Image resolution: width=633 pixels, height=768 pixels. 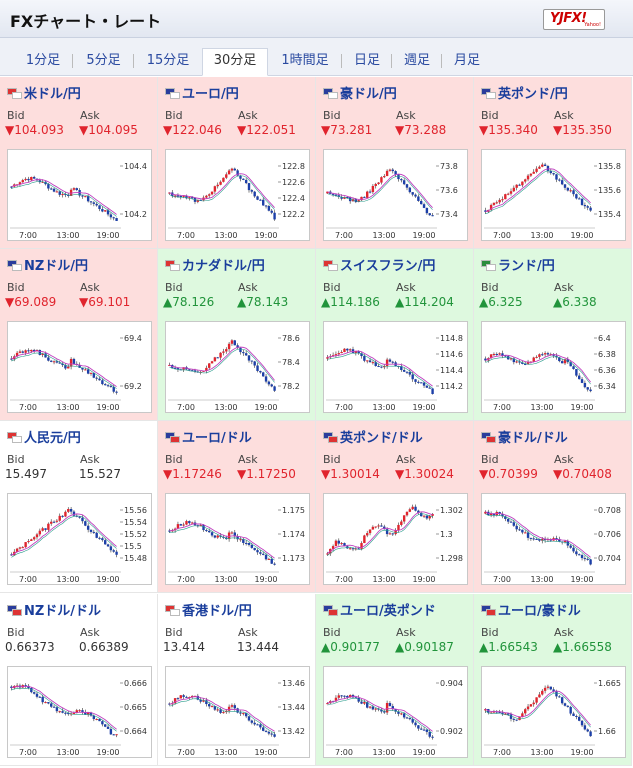 I want to click on pair-link: 人民元/円, so click(x=44, y=436).